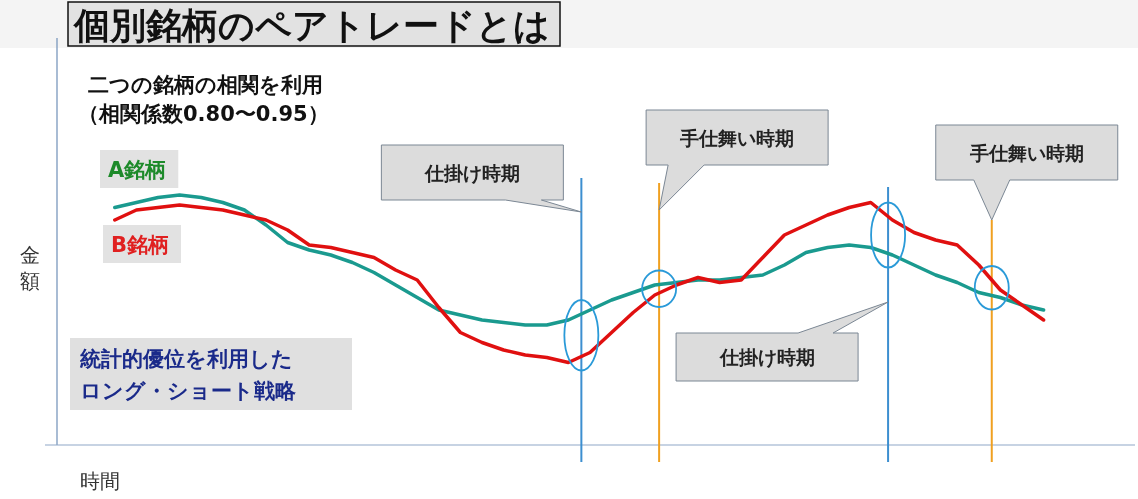 The height and width of the screenshot is (499, 1138). I want to click on text: 二つの銘柄の相関を利用, so click(205, 85).